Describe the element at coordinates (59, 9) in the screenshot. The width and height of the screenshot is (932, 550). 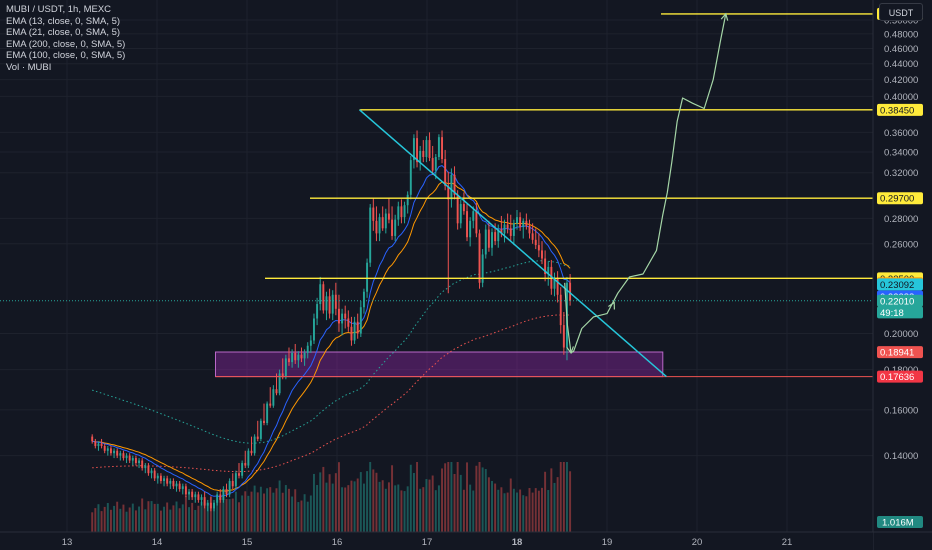
I see `symbol-title: MUBI / USDT, 1h, MEXC` at that location.